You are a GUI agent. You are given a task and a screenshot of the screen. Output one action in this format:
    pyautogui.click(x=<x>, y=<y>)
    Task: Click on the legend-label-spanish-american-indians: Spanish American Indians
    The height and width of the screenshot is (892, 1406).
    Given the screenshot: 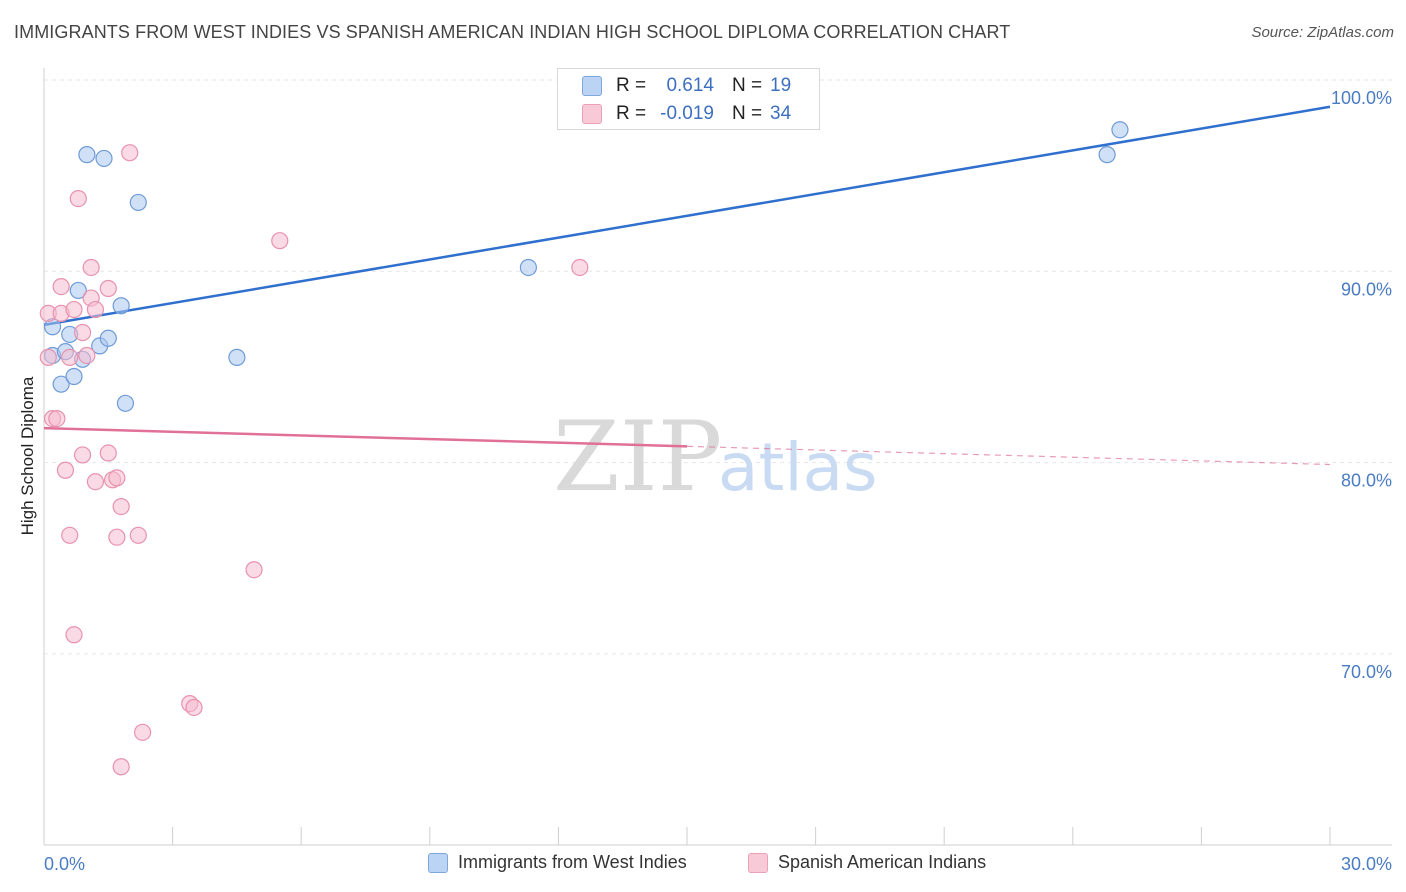 What is the action you would take?
    pyautogui.click(x=882, y=862)
    